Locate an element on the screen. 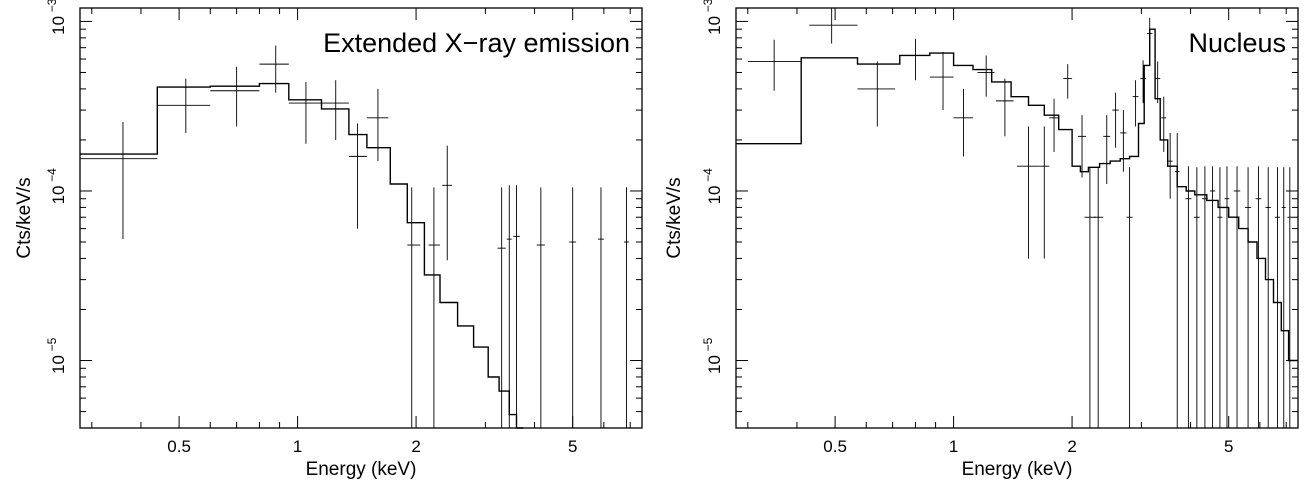 Image resolution: width=1309 pixels, height=483 pixels. extended-x-tick-label-3: 5 is located at coordinates (572, 446).